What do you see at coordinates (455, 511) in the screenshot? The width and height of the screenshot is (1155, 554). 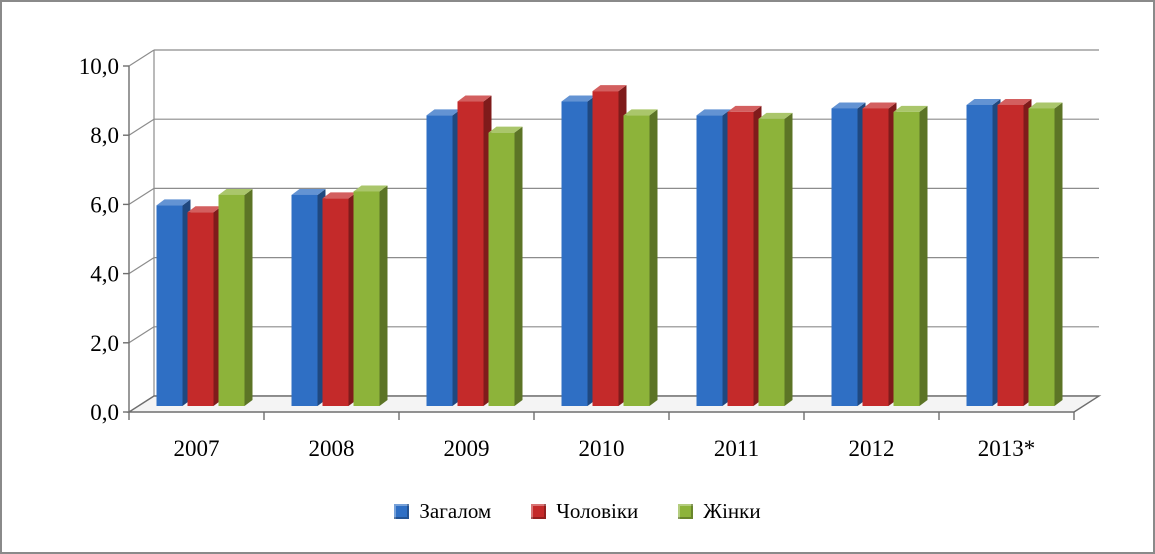 I see `legend-label-total: Загалом` at bounding box center [455, 511].